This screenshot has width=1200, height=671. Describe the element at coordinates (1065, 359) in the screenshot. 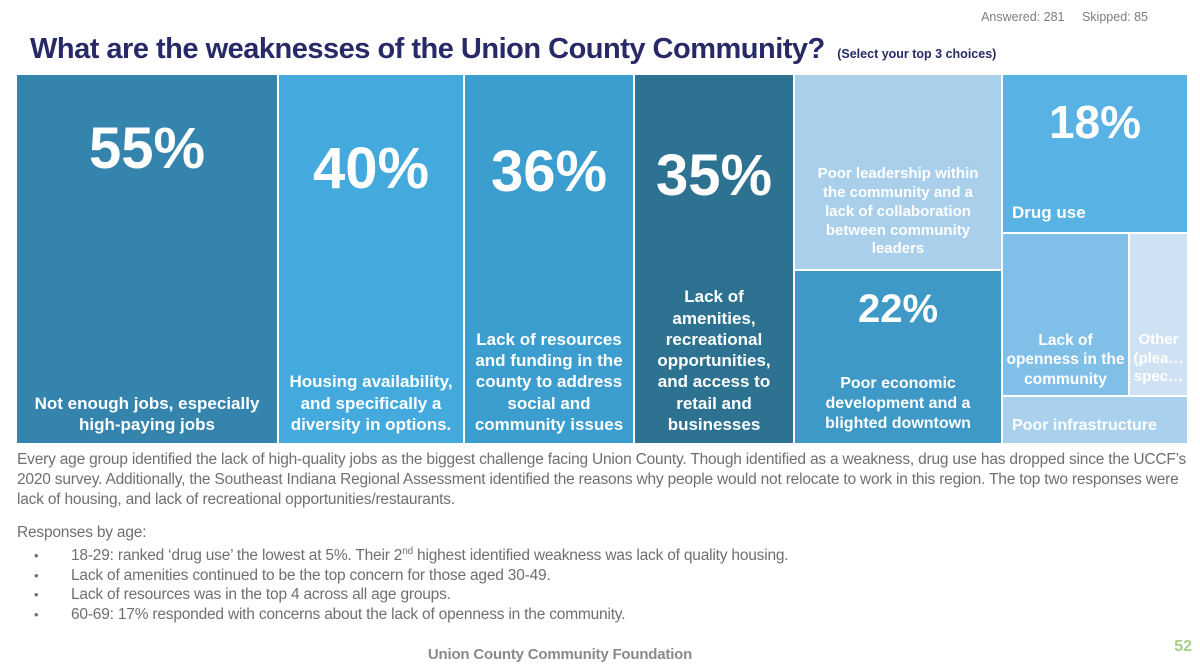

I see `block-label: Lack of openness in the community` at that location.